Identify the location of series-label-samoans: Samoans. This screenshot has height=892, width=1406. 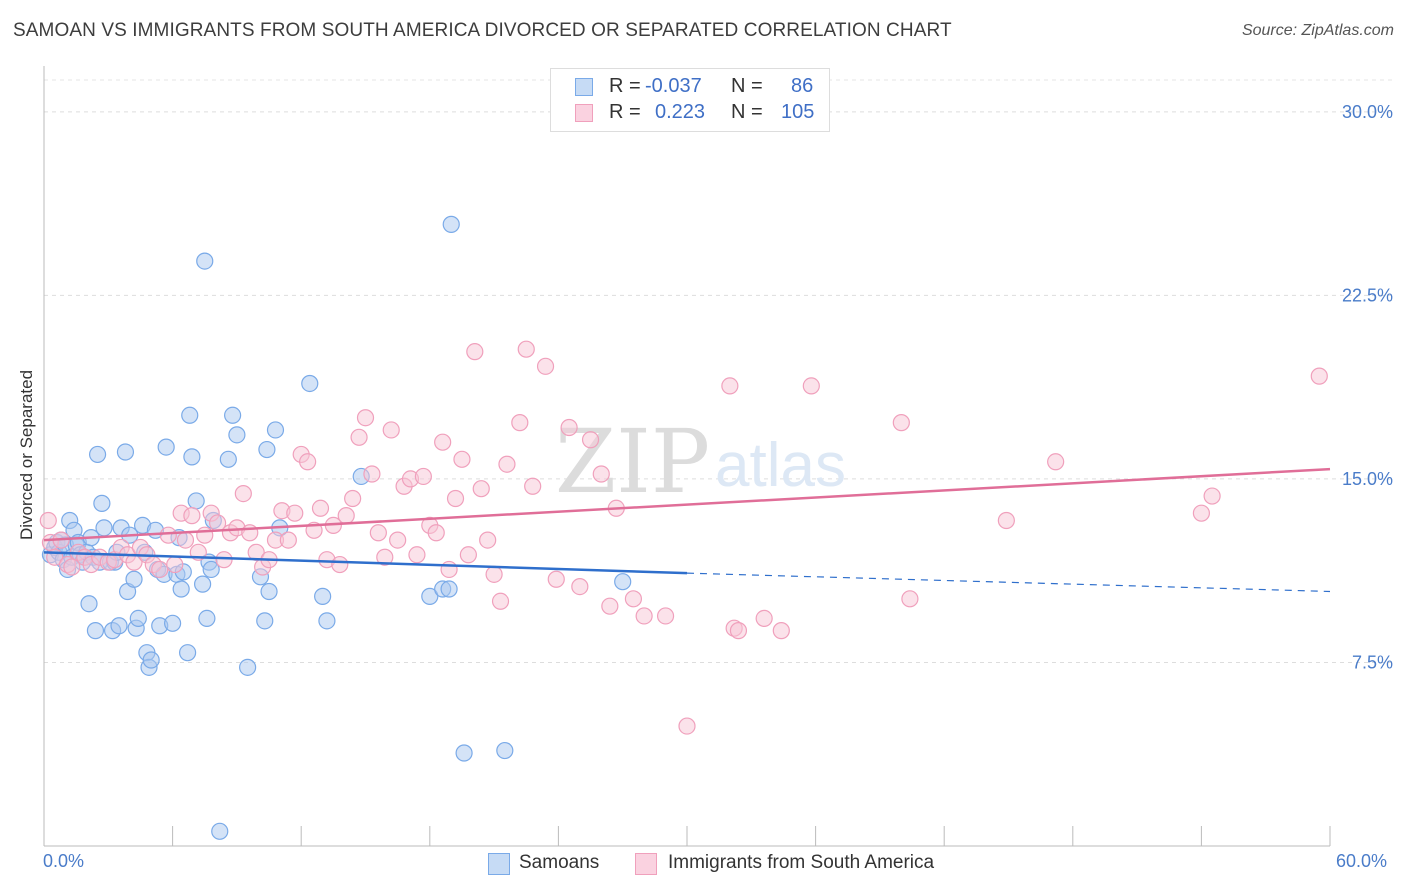
(559, 862).